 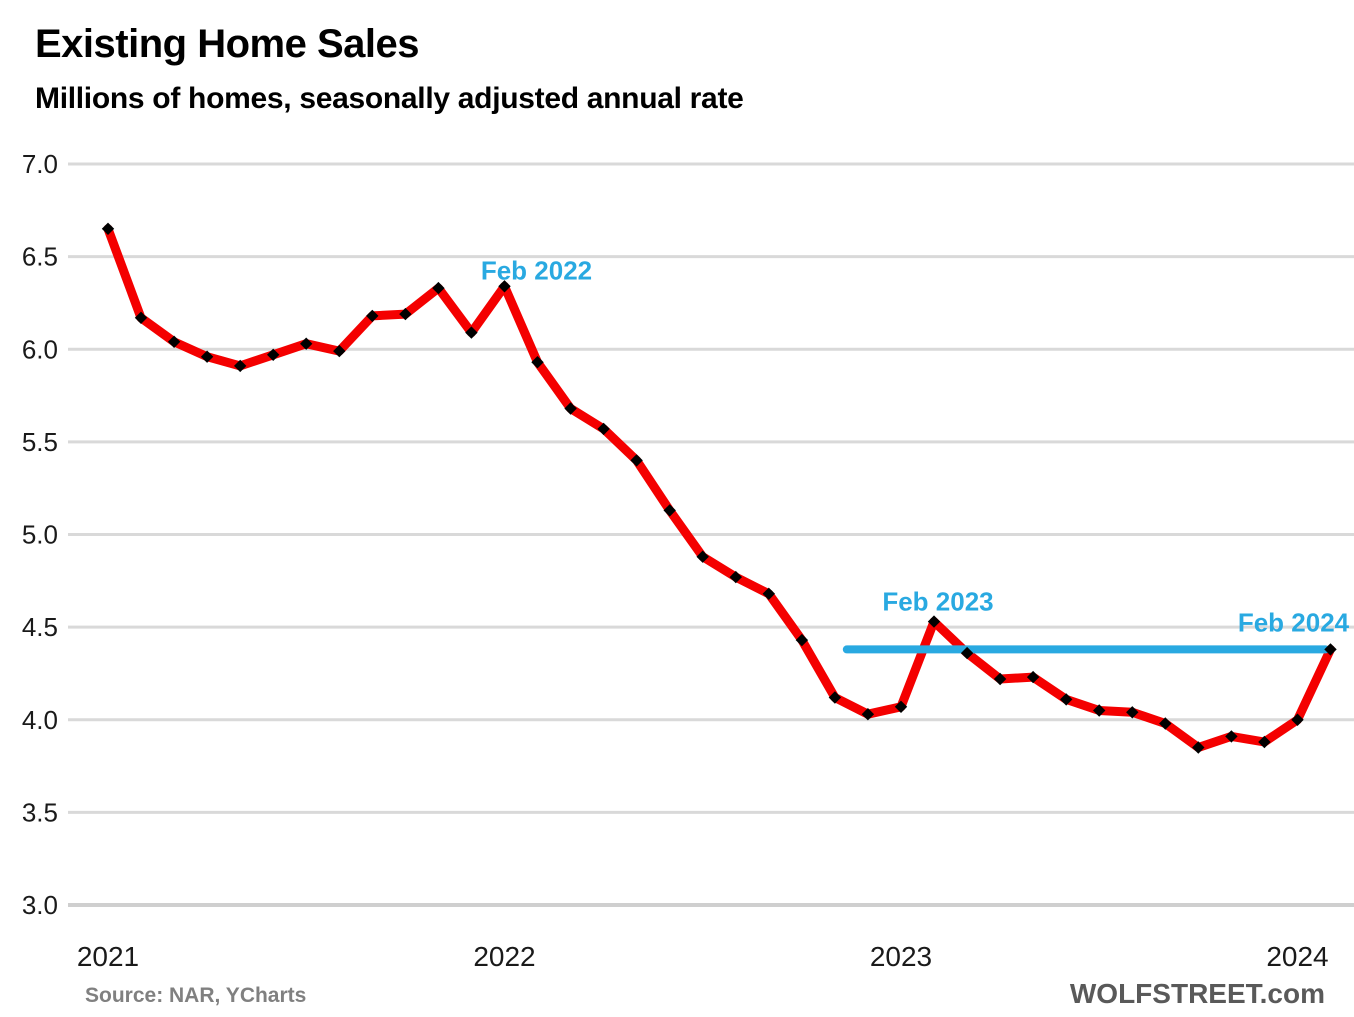 What do you see at coordinates (1197, 993) in the screenshot?
I see `wolfstreet-branding: WOLFSTREET.com` at bounding box center [1197, 993].